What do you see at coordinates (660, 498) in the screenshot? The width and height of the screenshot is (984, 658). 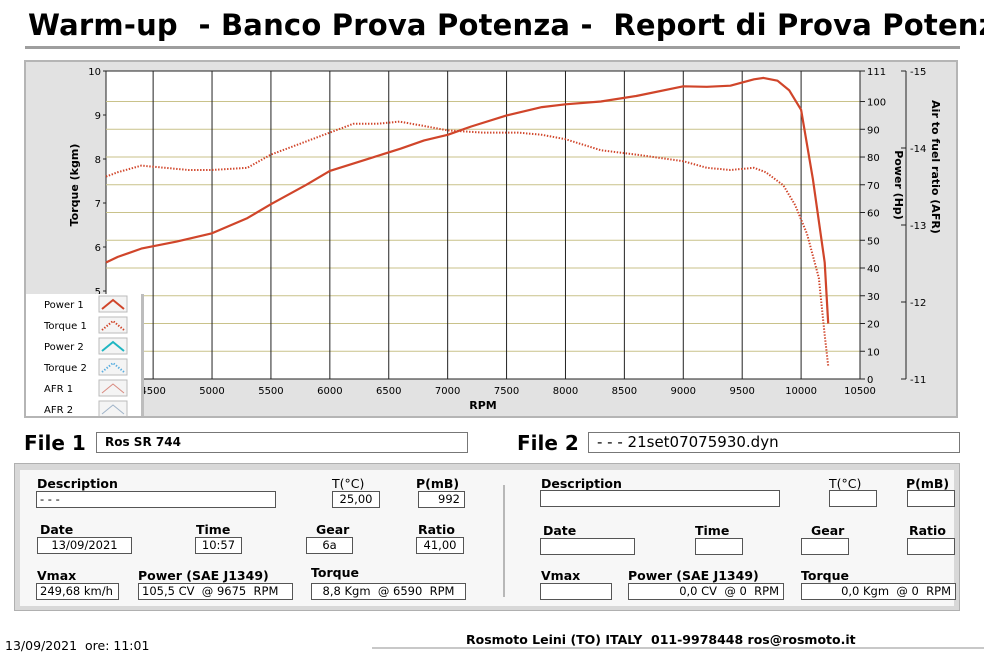 I see `file2-description-field` at bounding box center [660, 498].